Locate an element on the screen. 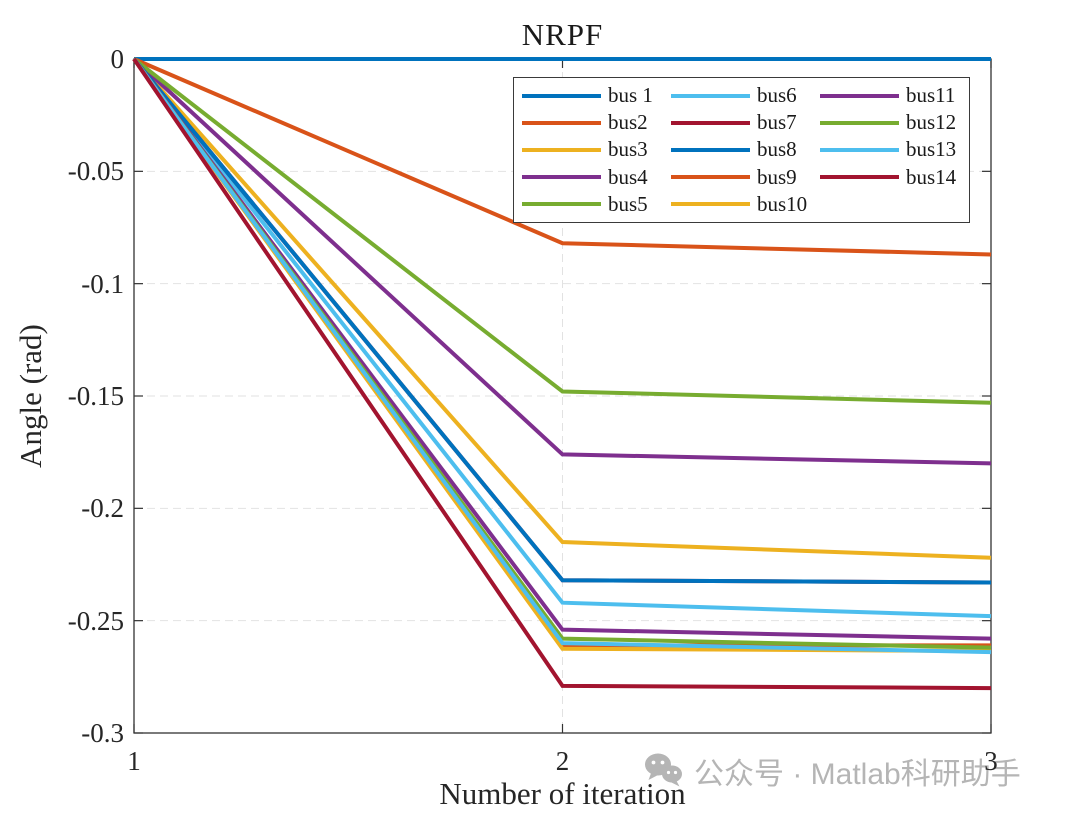  legend-item-bus7: bus7 is located at coordinates (745, 122).